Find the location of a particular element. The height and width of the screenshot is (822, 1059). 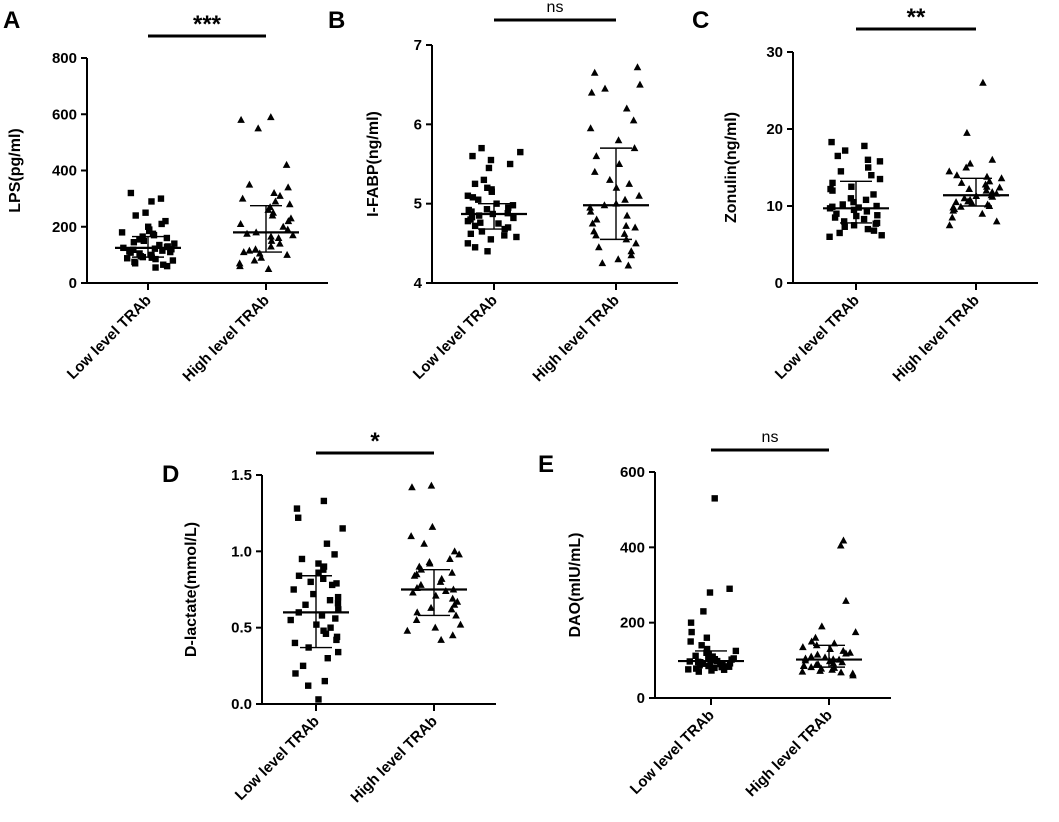

y-tick-label: 7 is located at coordinates (418, 45).